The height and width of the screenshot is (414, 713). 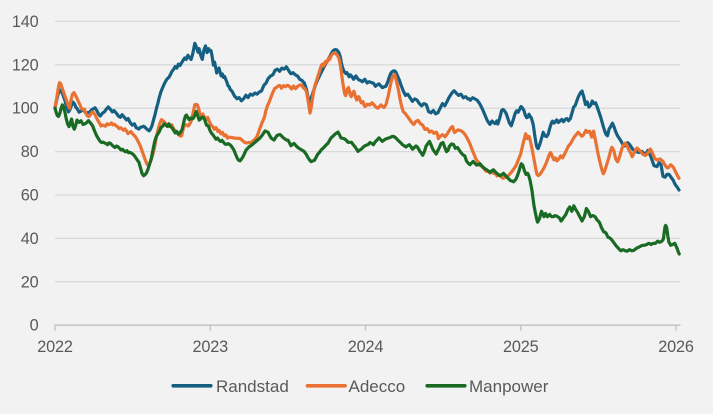 I want to click on svg-text: Manpower, so click(x=509, y=386).